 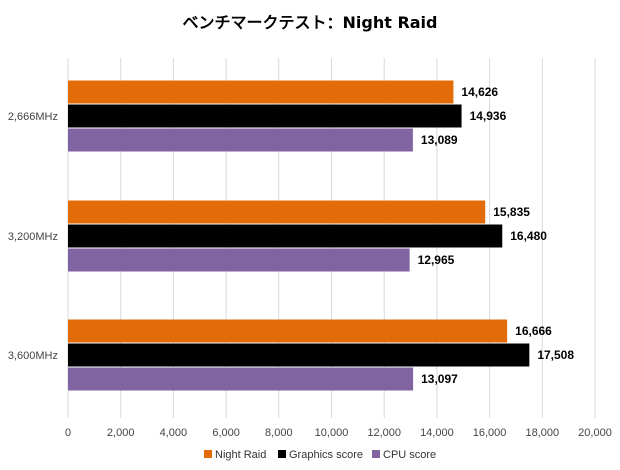 I want to click on category-label: 2,666MHz, so click(x=33, y=117).